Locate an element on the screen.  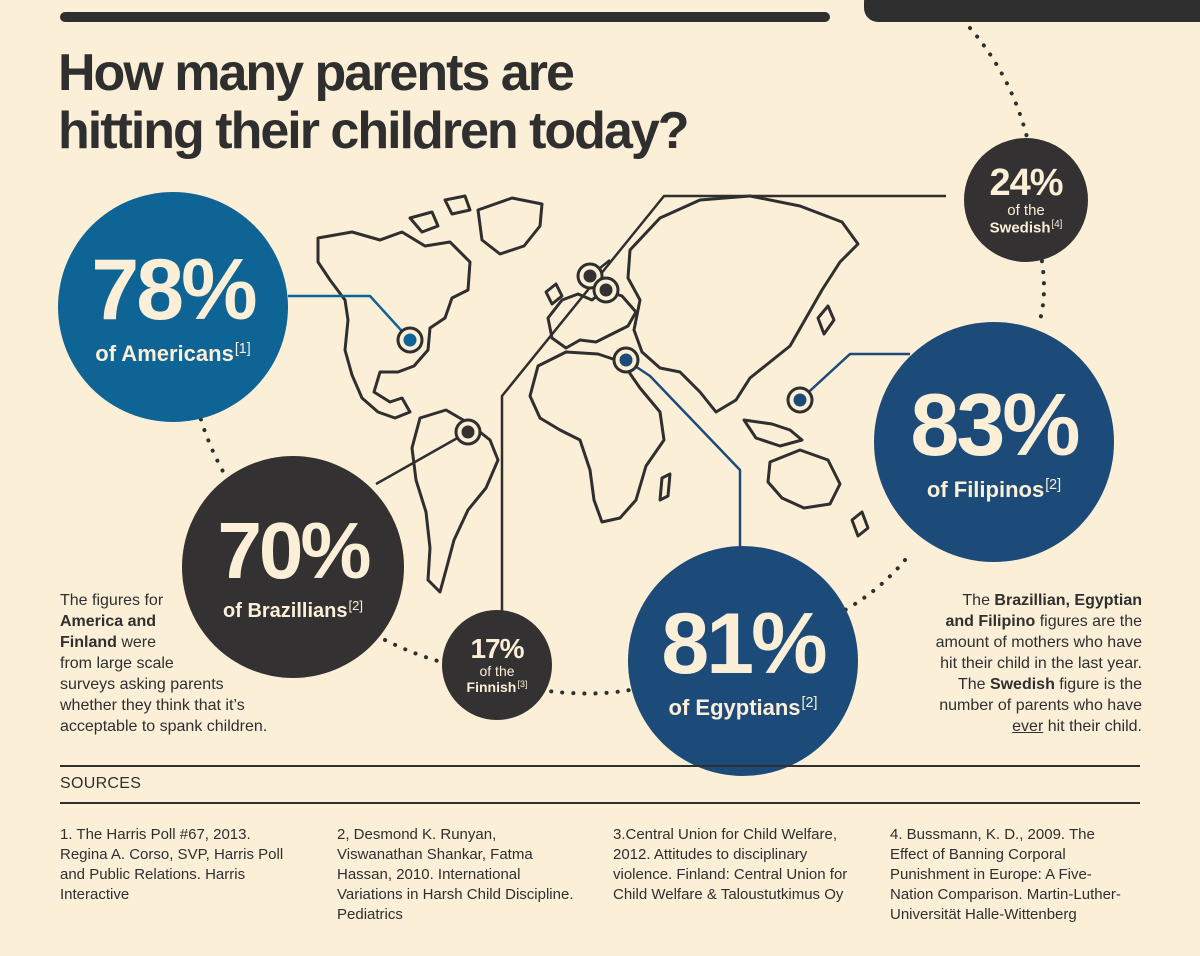
title-line-1: How many parents are is located at coordinates (316, 73).